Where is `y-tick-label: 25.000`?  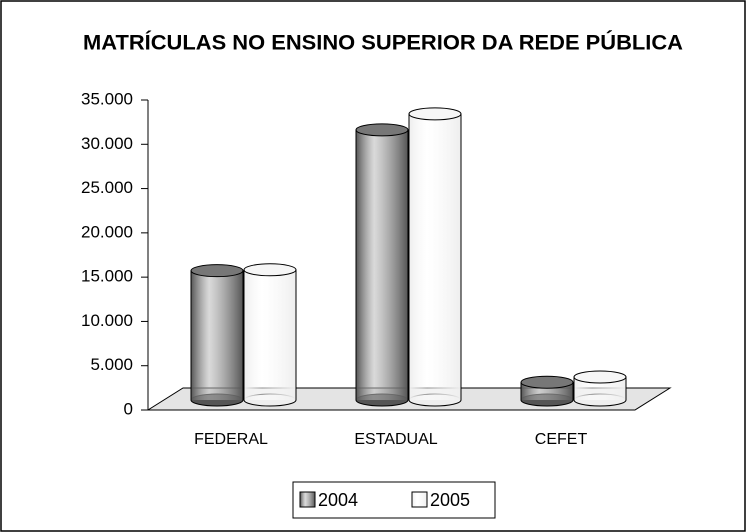
y-tick-label: 25.000 is located at coordinates (107, 187).